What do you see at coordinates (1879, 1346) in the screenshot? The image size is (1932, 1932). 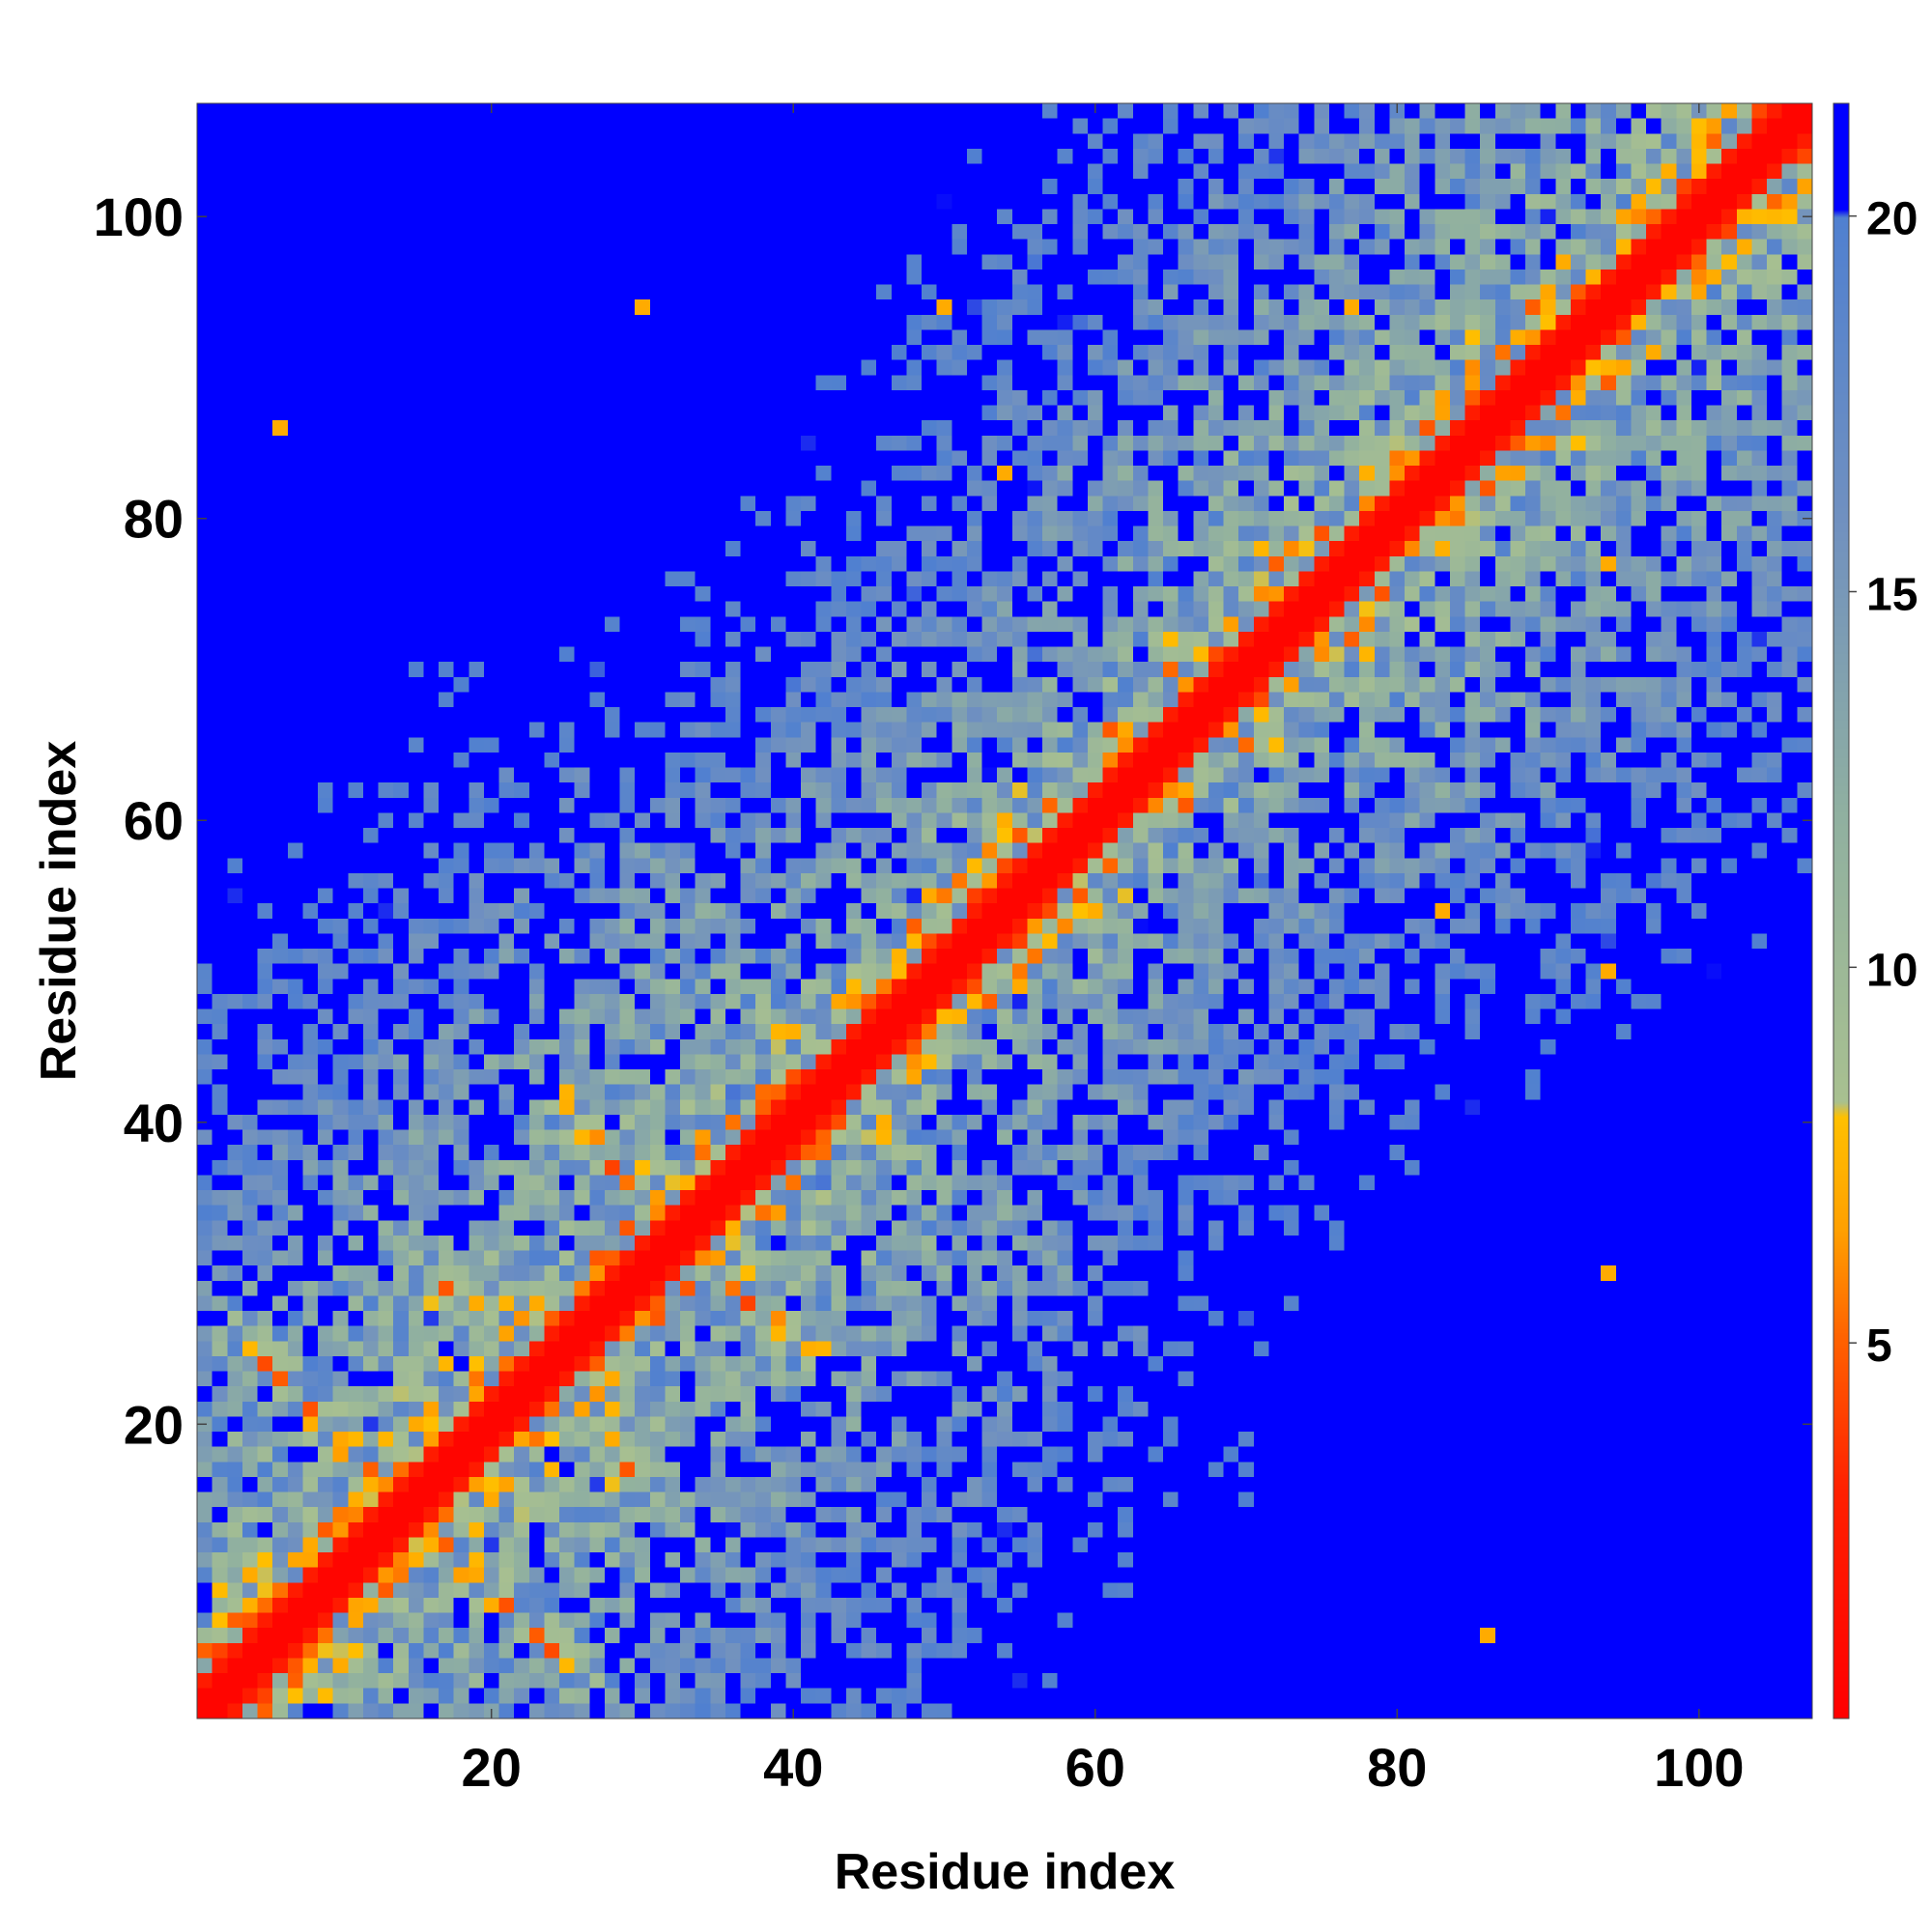 I see `colorbar-tick-label: 5` at bounding box center [1879, 1346].